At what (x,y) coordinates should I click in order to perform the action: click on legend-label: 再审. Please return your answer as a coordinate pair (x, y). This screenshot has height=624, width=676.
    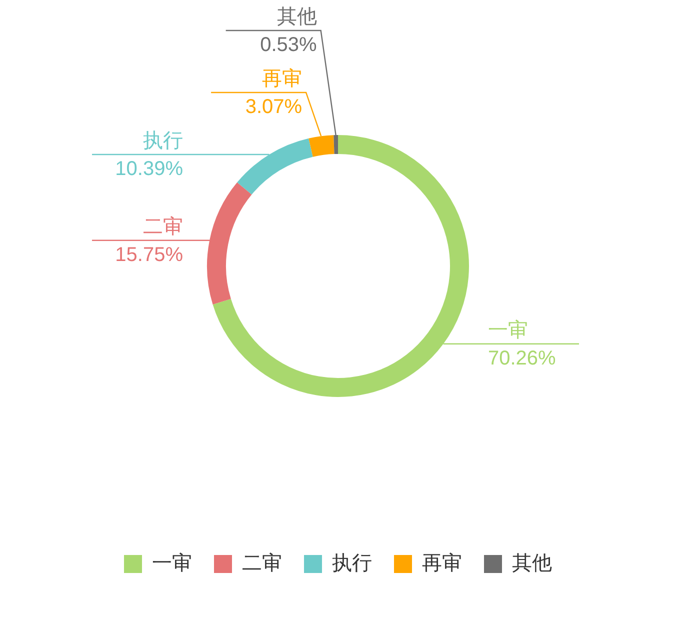
    Looking at the image, I should click on (442, 563).